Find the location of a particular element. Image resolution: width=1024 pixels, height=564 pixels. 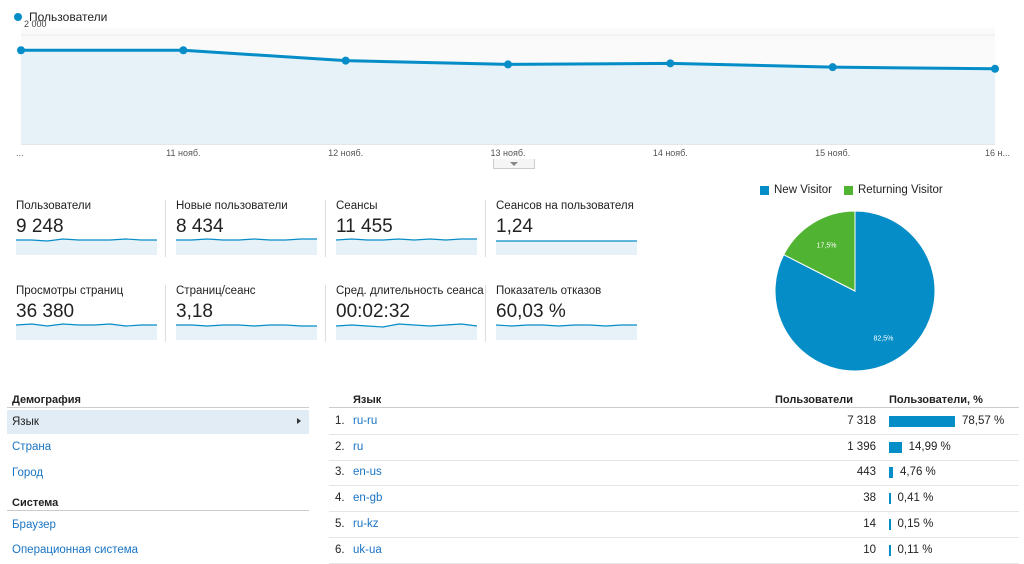

nav-item-label: Браузер is located at coordinates (34, 525).